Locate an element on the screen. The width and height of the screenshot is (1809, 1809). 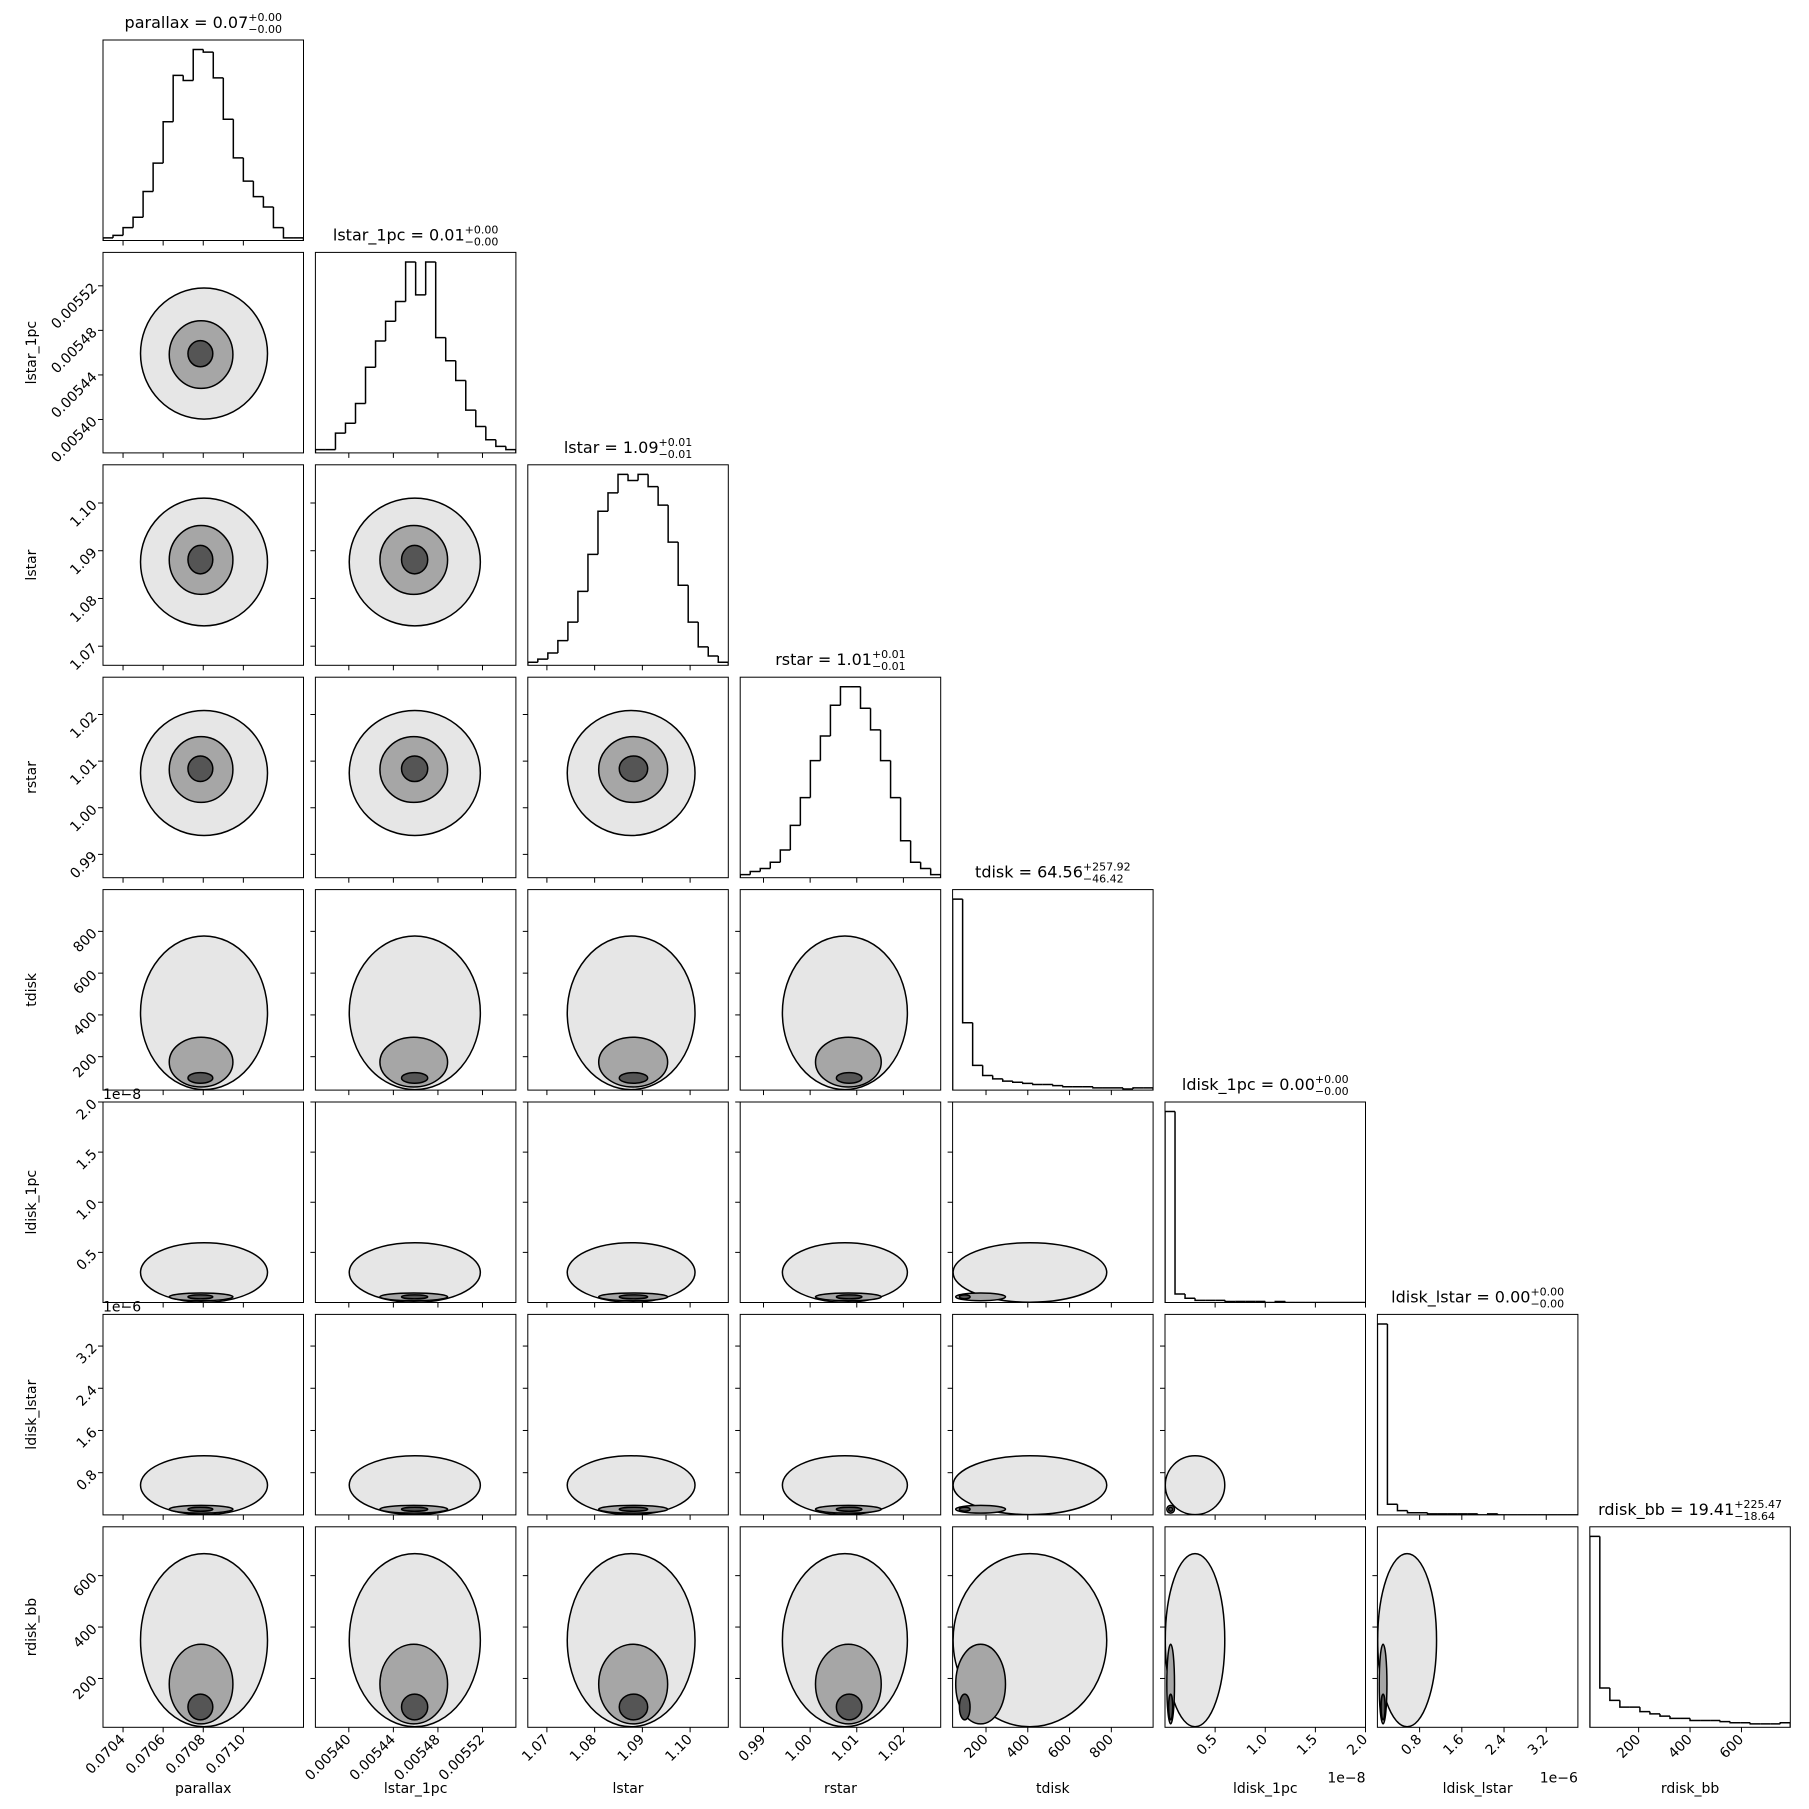
title-upper: +257.92 is located at coordinates (1107, 867).